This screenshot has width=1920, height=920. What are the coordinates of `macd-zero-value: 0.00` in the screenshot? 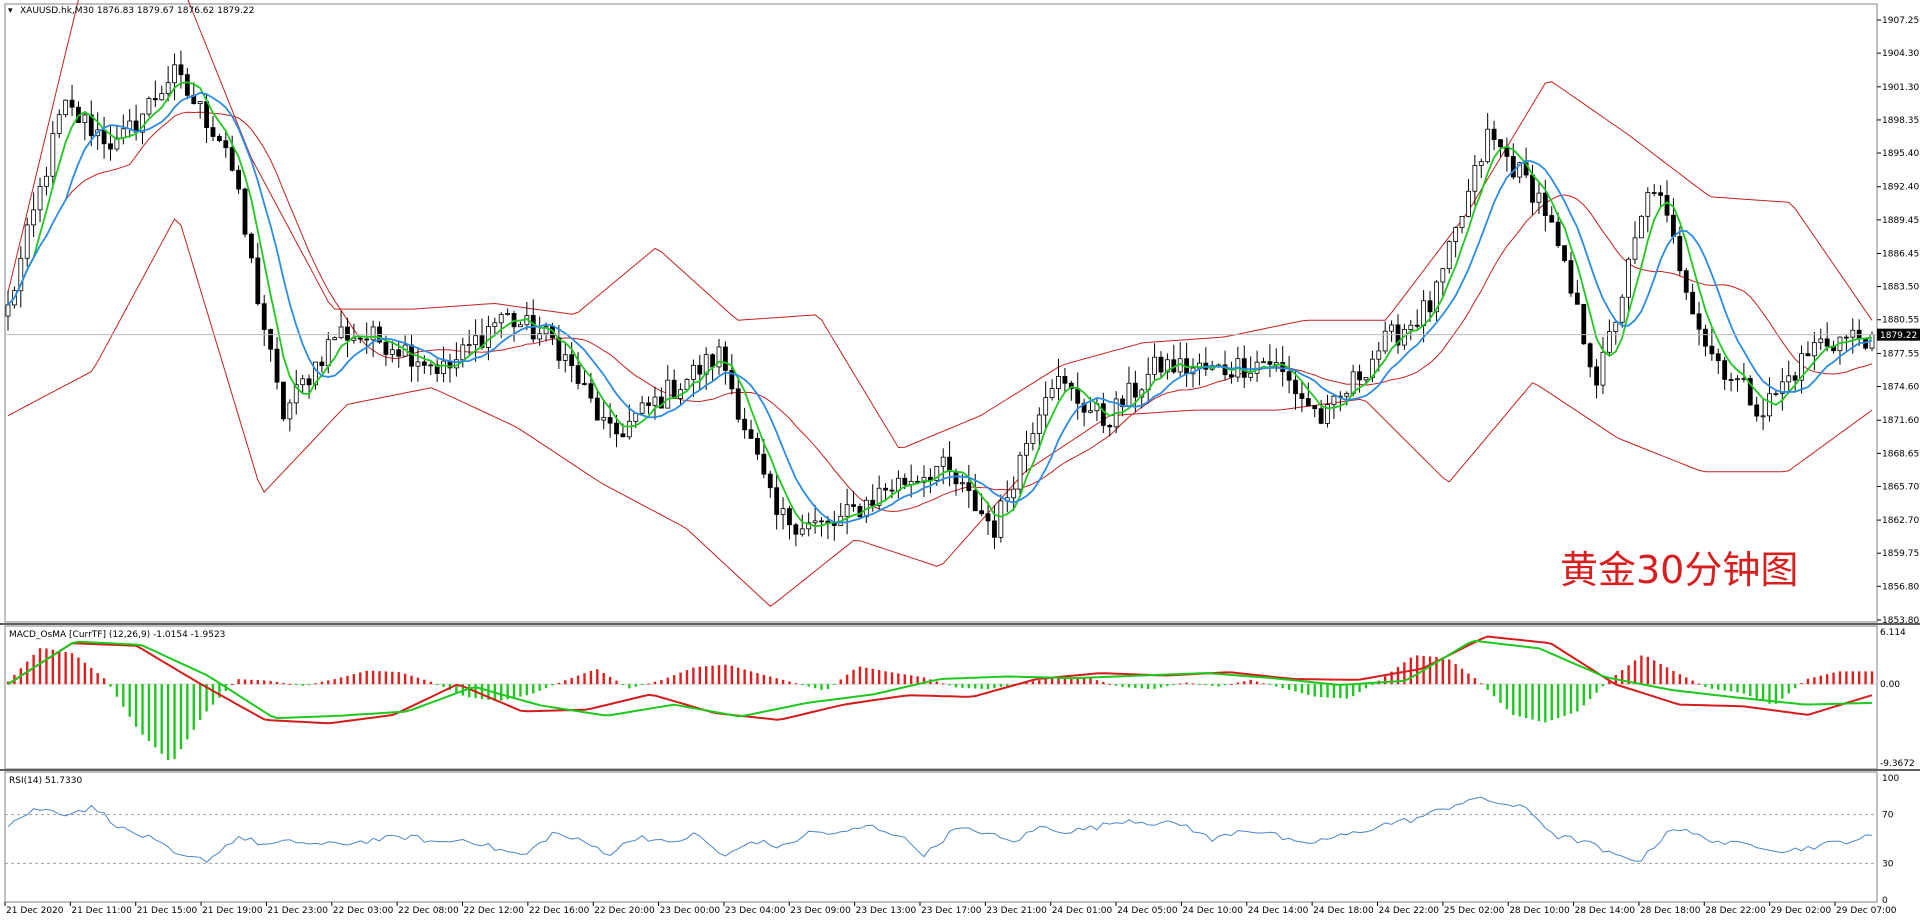 It's located at (1890, 685).